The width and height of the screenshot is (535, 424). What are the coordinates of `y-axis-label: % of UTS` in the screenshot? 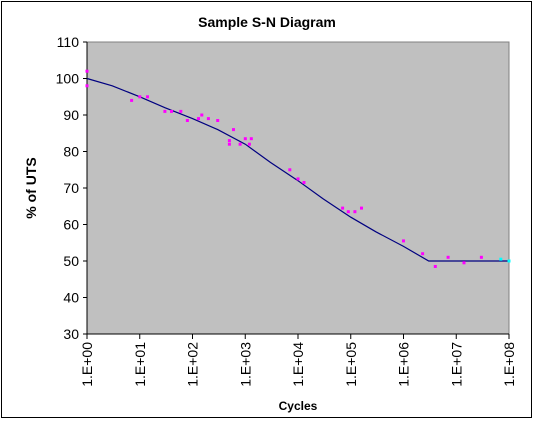 It's located at (31, 187).